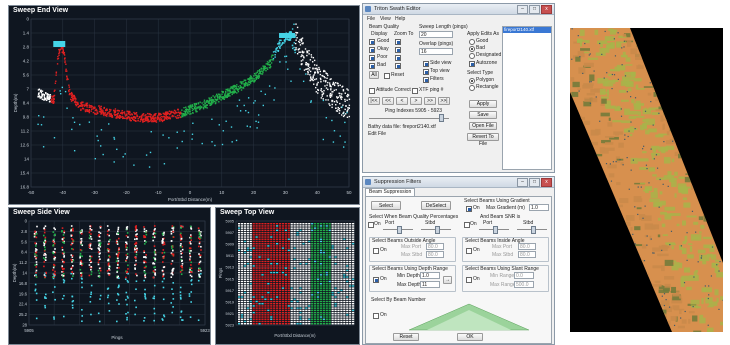  Describe the element at coordinates (426, 80) in the screenshot. I see `filters-checkbox` at that location.